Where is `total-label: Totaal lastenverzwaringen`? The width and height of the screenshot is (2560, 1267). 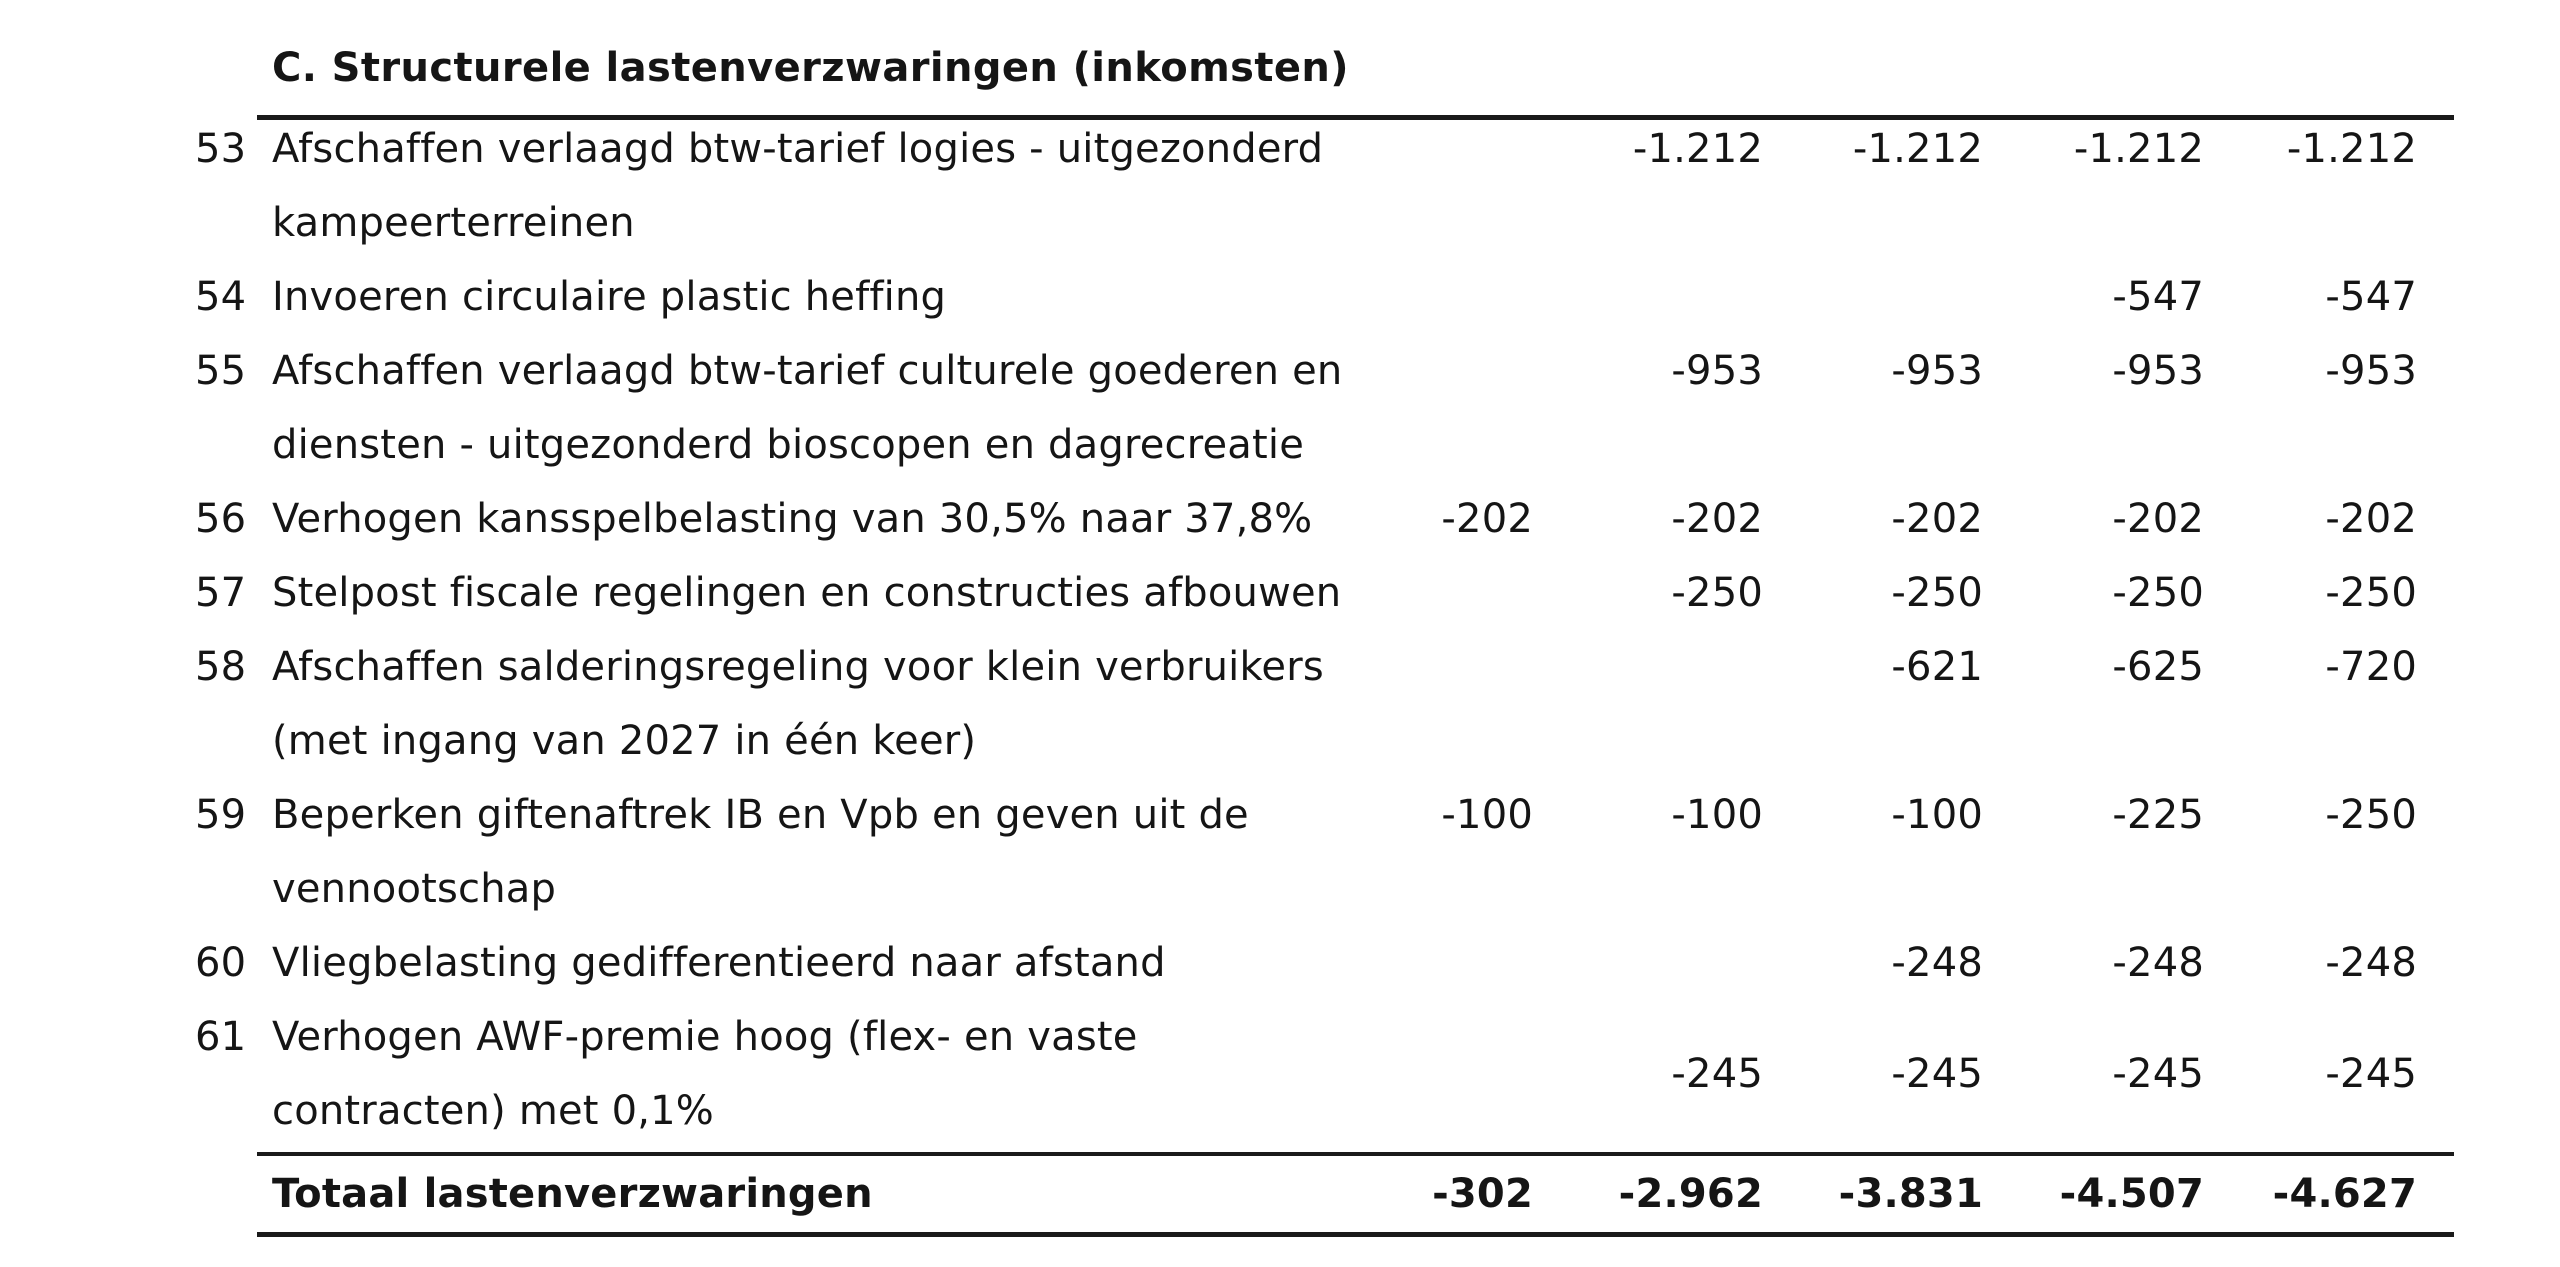 total-label: Totaal lastenverzwaringen is located at coordinates (572, 1194).